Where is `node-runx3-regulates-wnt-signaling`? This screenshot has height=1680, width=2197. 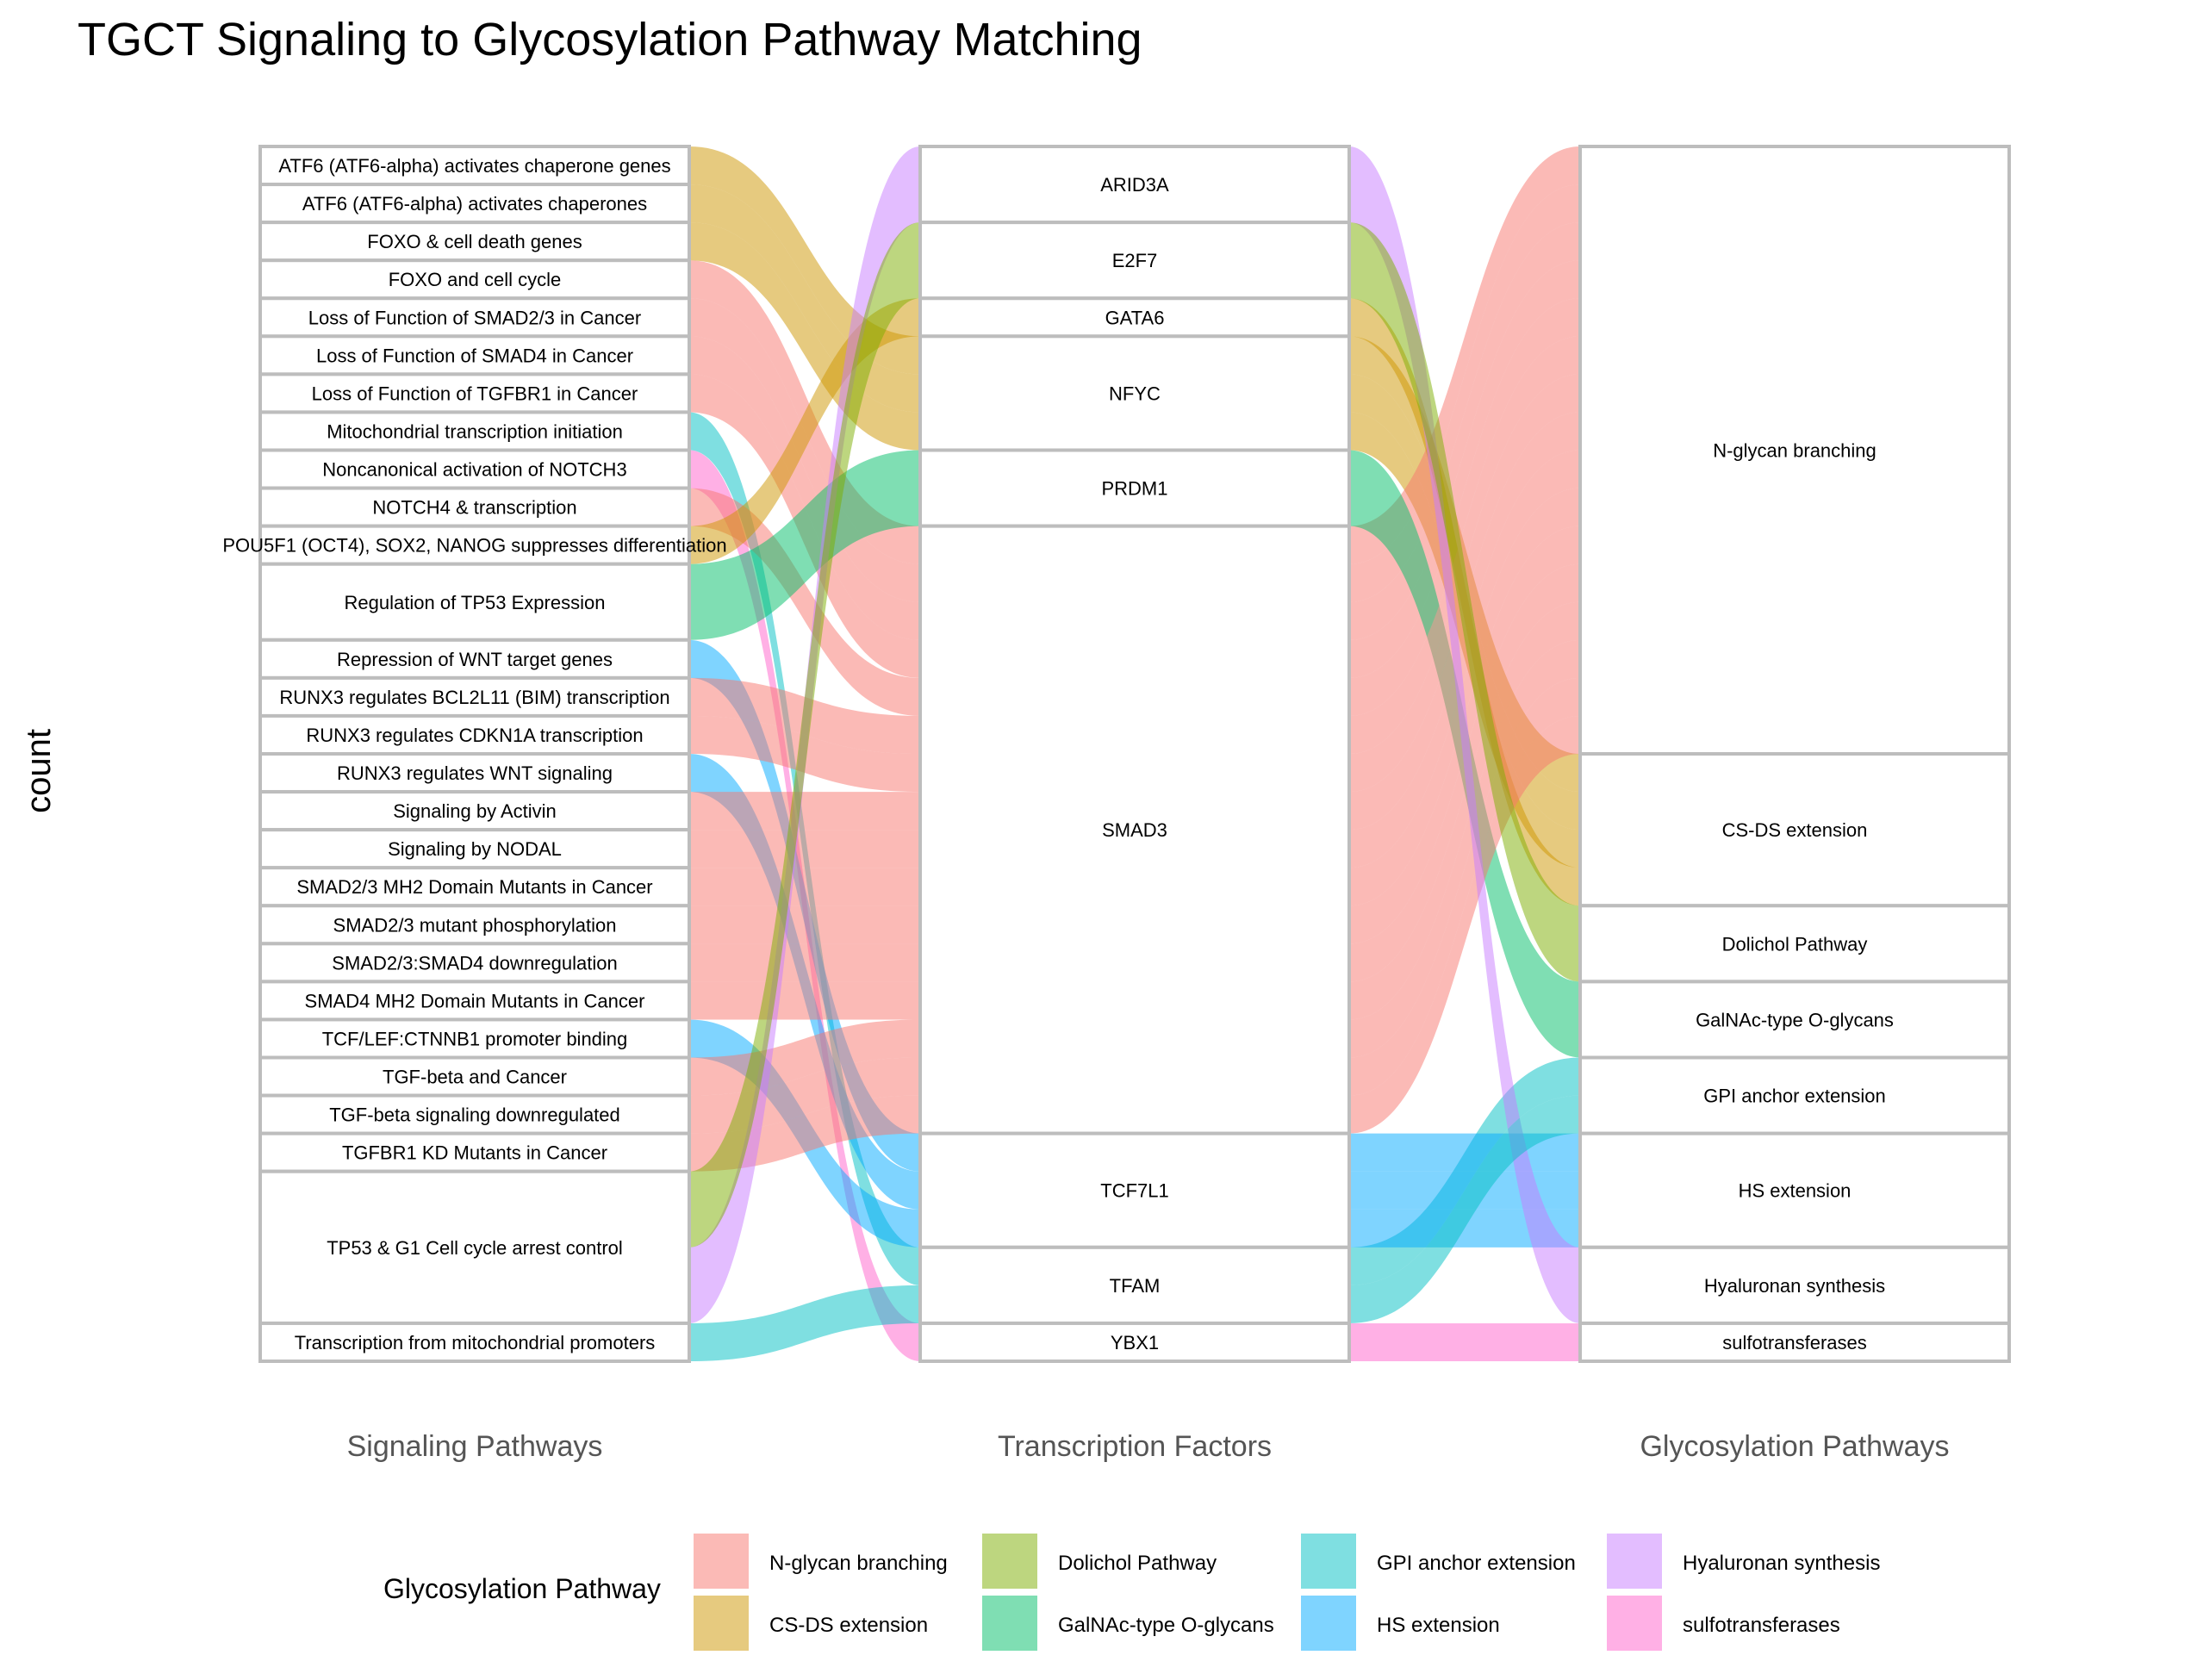
node-runx3-regulates-wnt-signaling is located at coordinates (475, 773).